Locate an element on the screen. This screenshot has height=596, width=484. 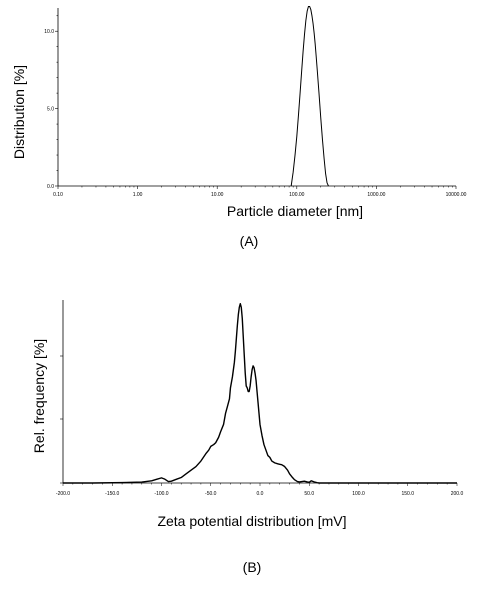
x-tick-label: 150.0 is located at coordinates (407, 494).